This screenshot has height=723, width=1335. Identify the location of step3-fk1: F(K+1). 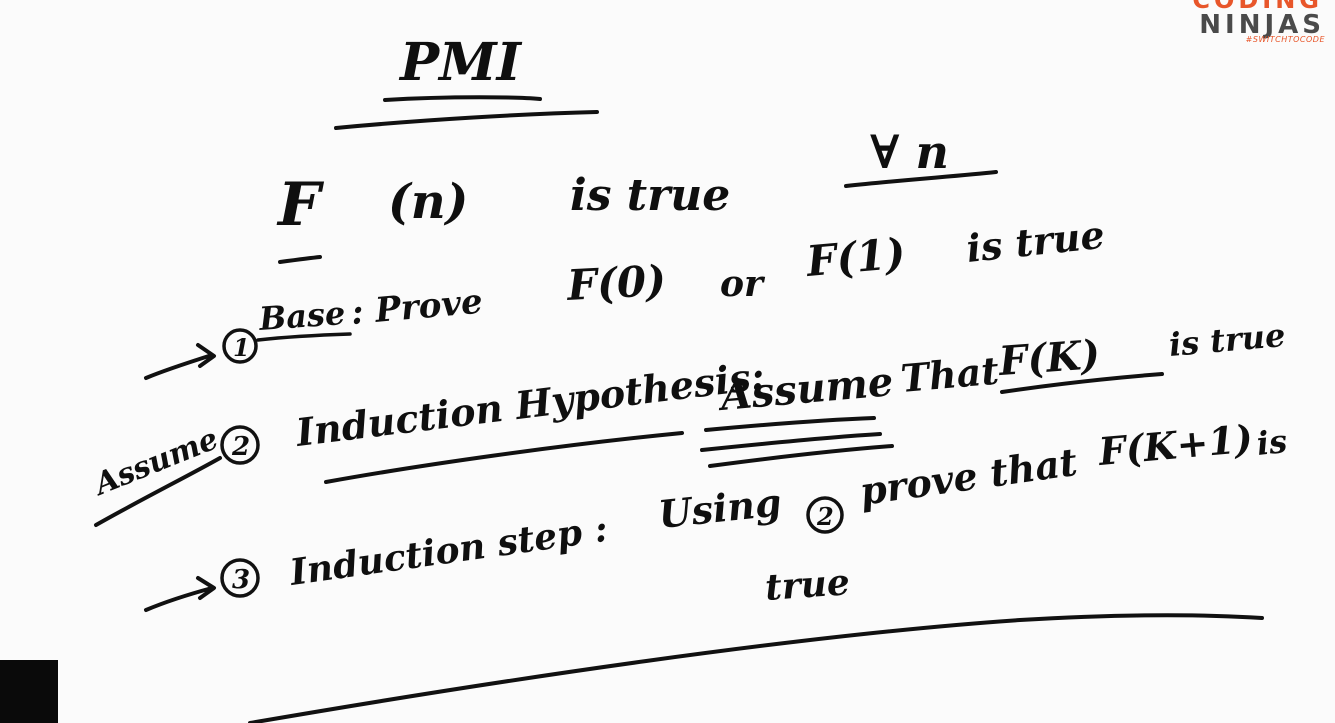
(1175, 445).